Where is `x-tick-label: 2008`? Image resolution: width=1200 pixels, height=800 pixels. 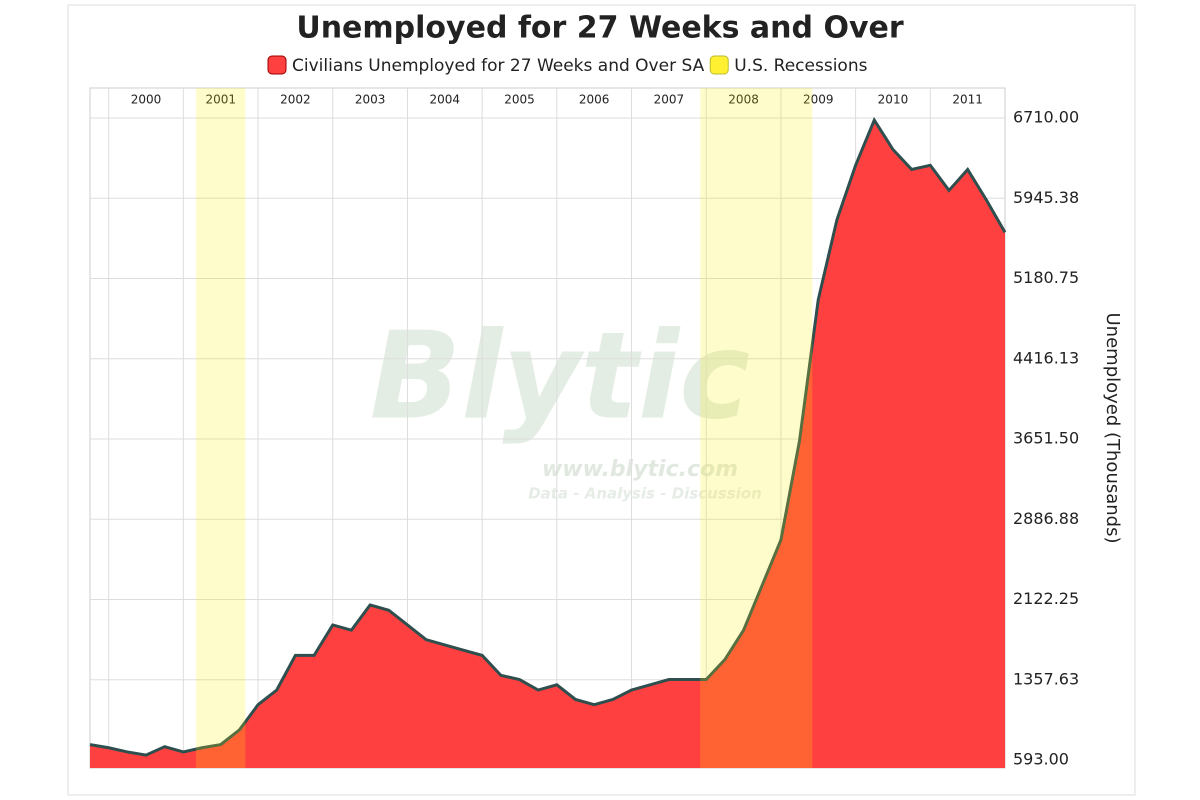
x-tick-label: 2008 is located at coordinates (743, 100).